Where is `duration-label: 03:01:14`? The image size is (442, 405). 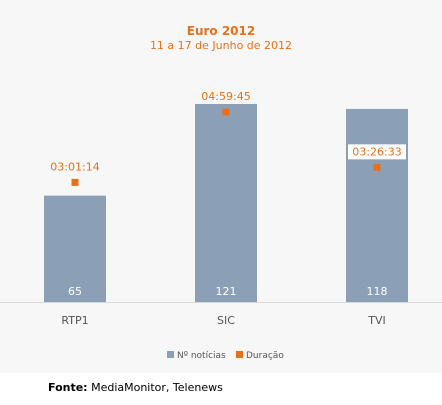 duration-label: 03:01:14 is located at coordinates (74, 166).